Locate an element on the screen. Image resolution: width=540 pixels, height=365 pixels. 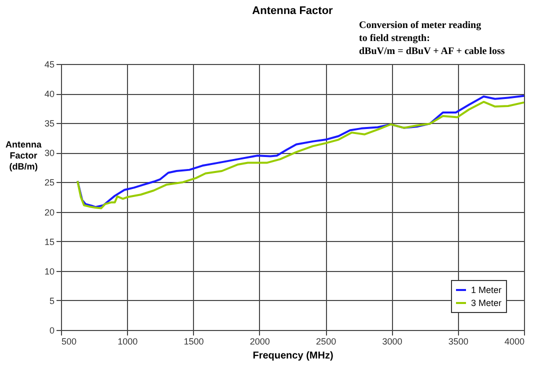
y-tick-label: 10 is located at coordinates (49, 271).